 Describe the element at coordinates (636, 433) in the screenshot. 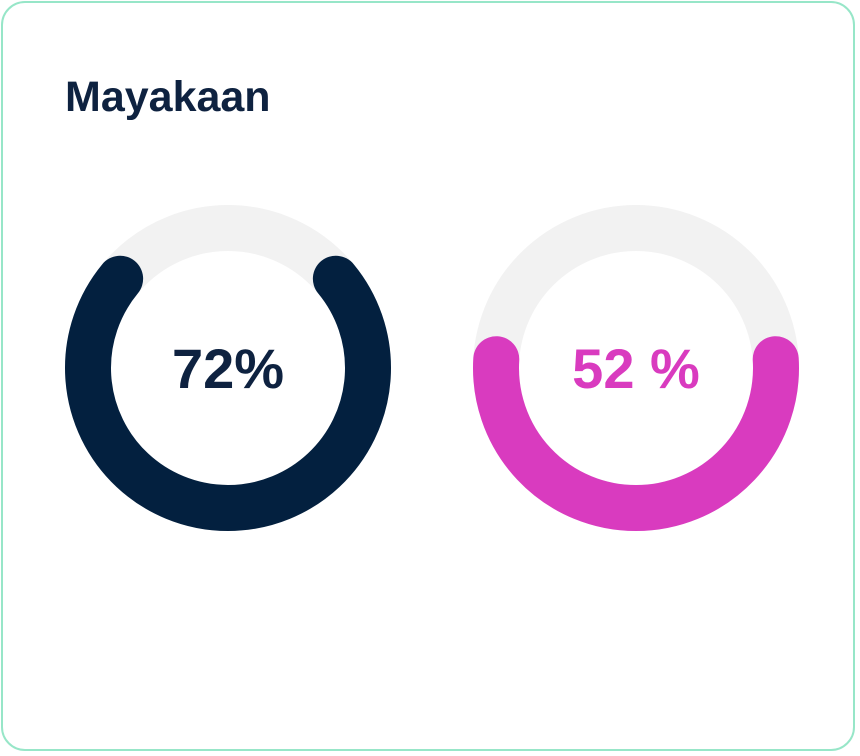

I see `progress-ring-2-arc` at that location.